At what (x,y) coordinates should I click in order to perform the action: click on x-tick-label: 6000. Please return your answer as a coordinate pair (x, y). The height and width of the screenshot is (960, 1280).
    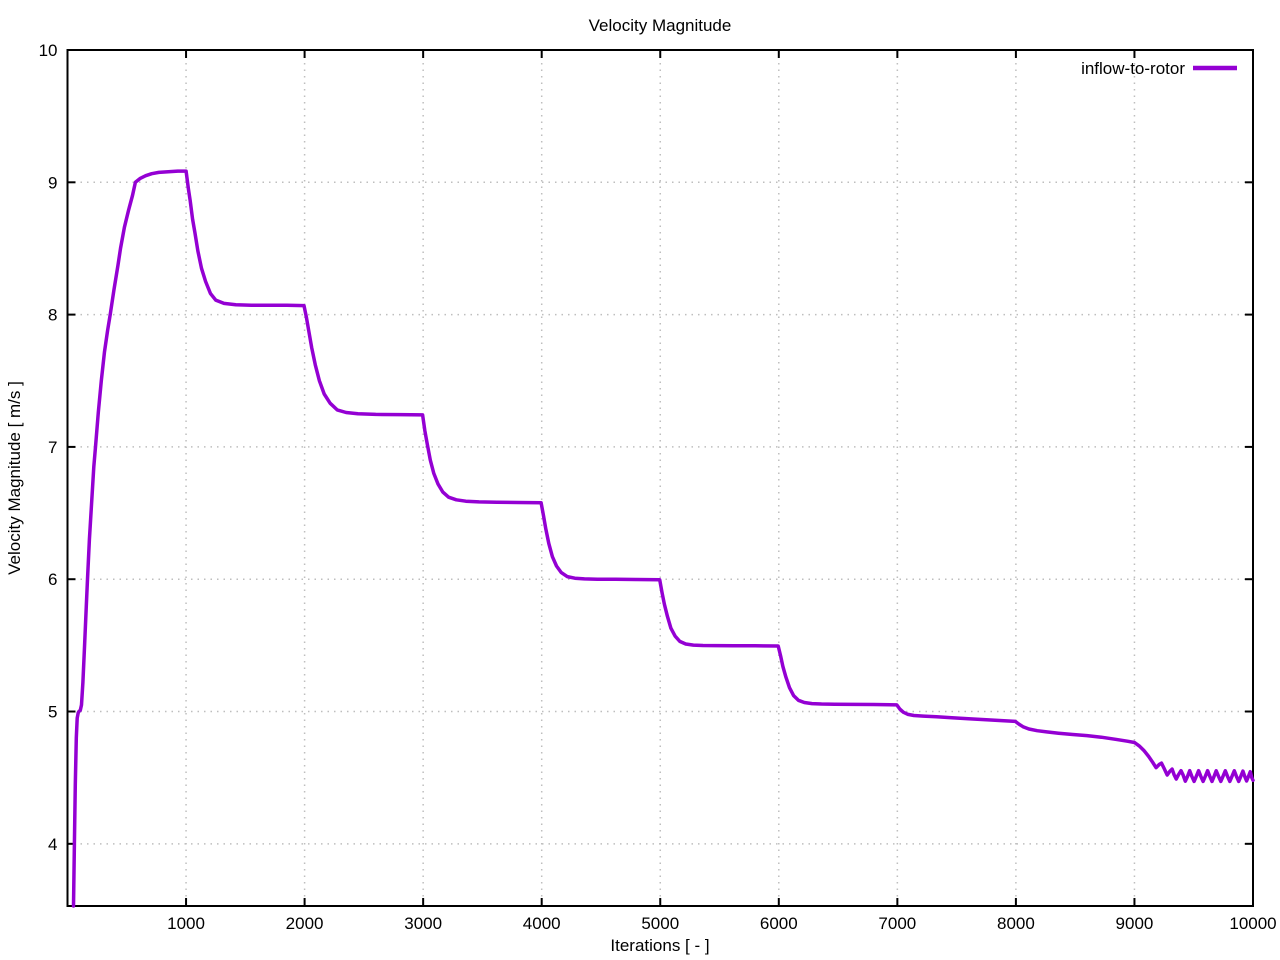
    Looking at the image, I should click on (779, 923).